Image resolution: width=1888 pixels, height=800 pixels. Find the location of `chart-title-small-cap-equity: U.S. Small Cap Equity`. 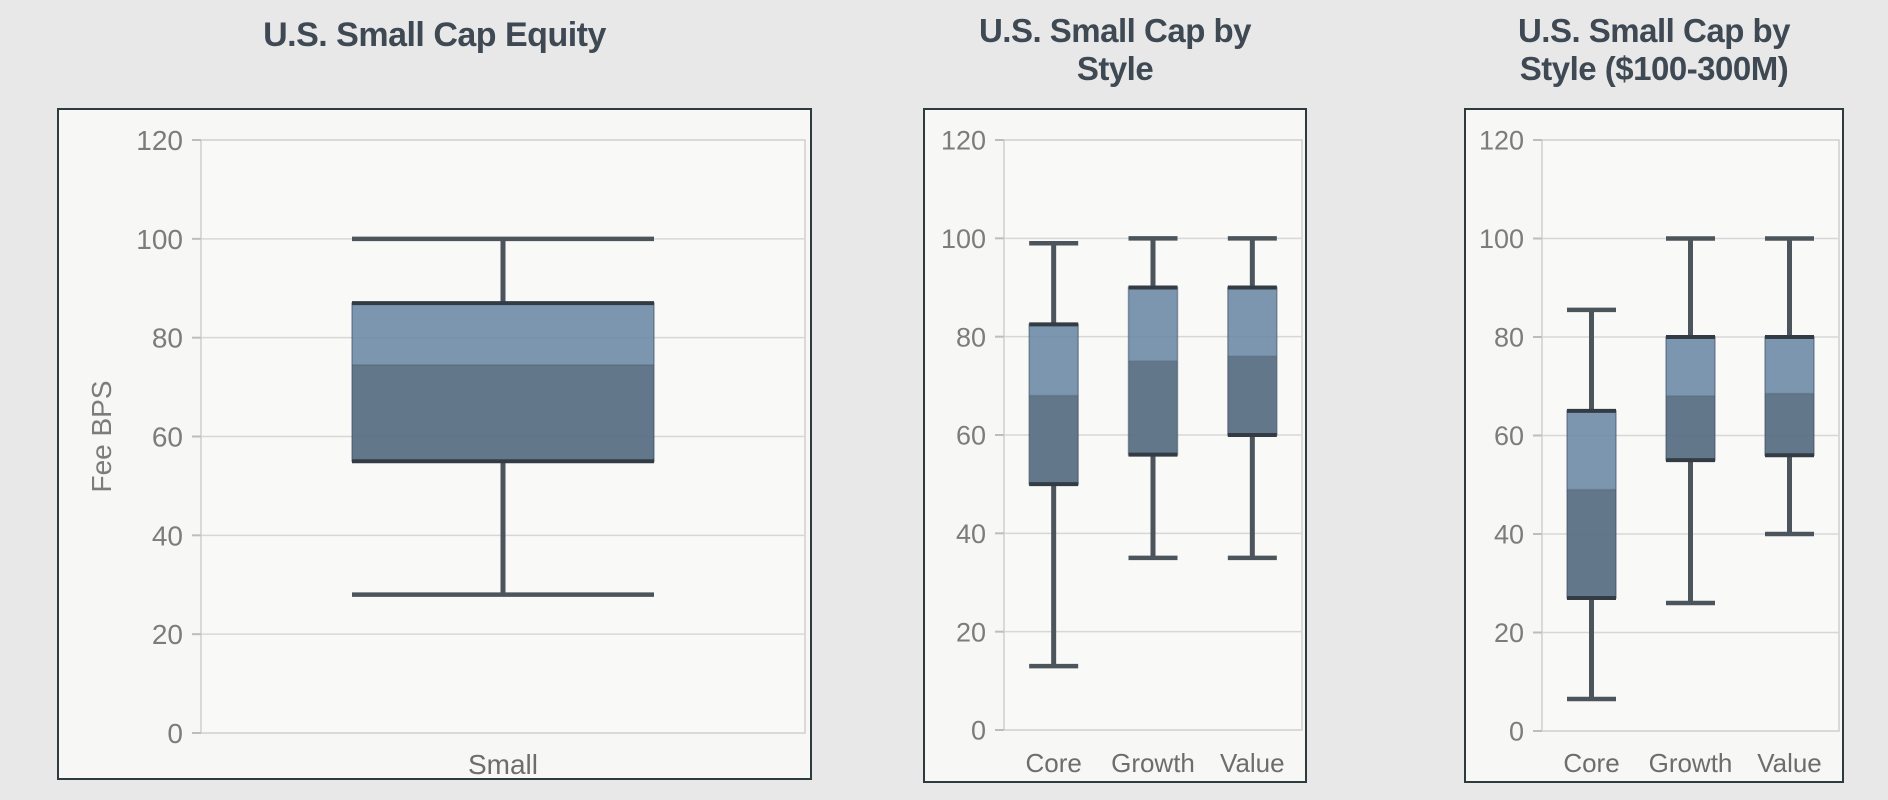

chart-title-small-cap-equity: U.S. Small Cap Equity is located at coordinates (434, 35).